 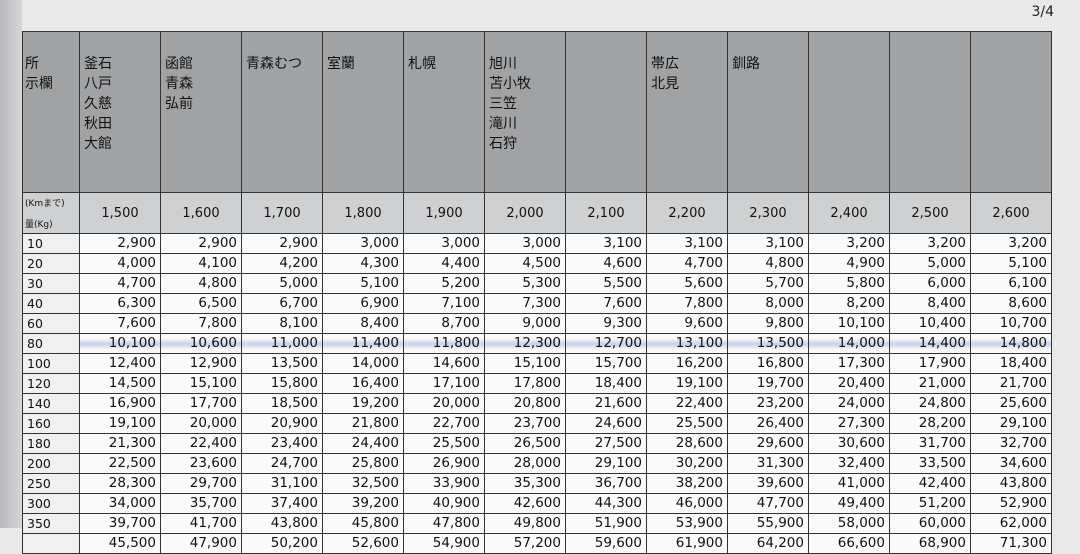 What do you see at coordinates (849, 403) in the screenshot?
I see `fare: 24,000` at bounding box center [849, 403].